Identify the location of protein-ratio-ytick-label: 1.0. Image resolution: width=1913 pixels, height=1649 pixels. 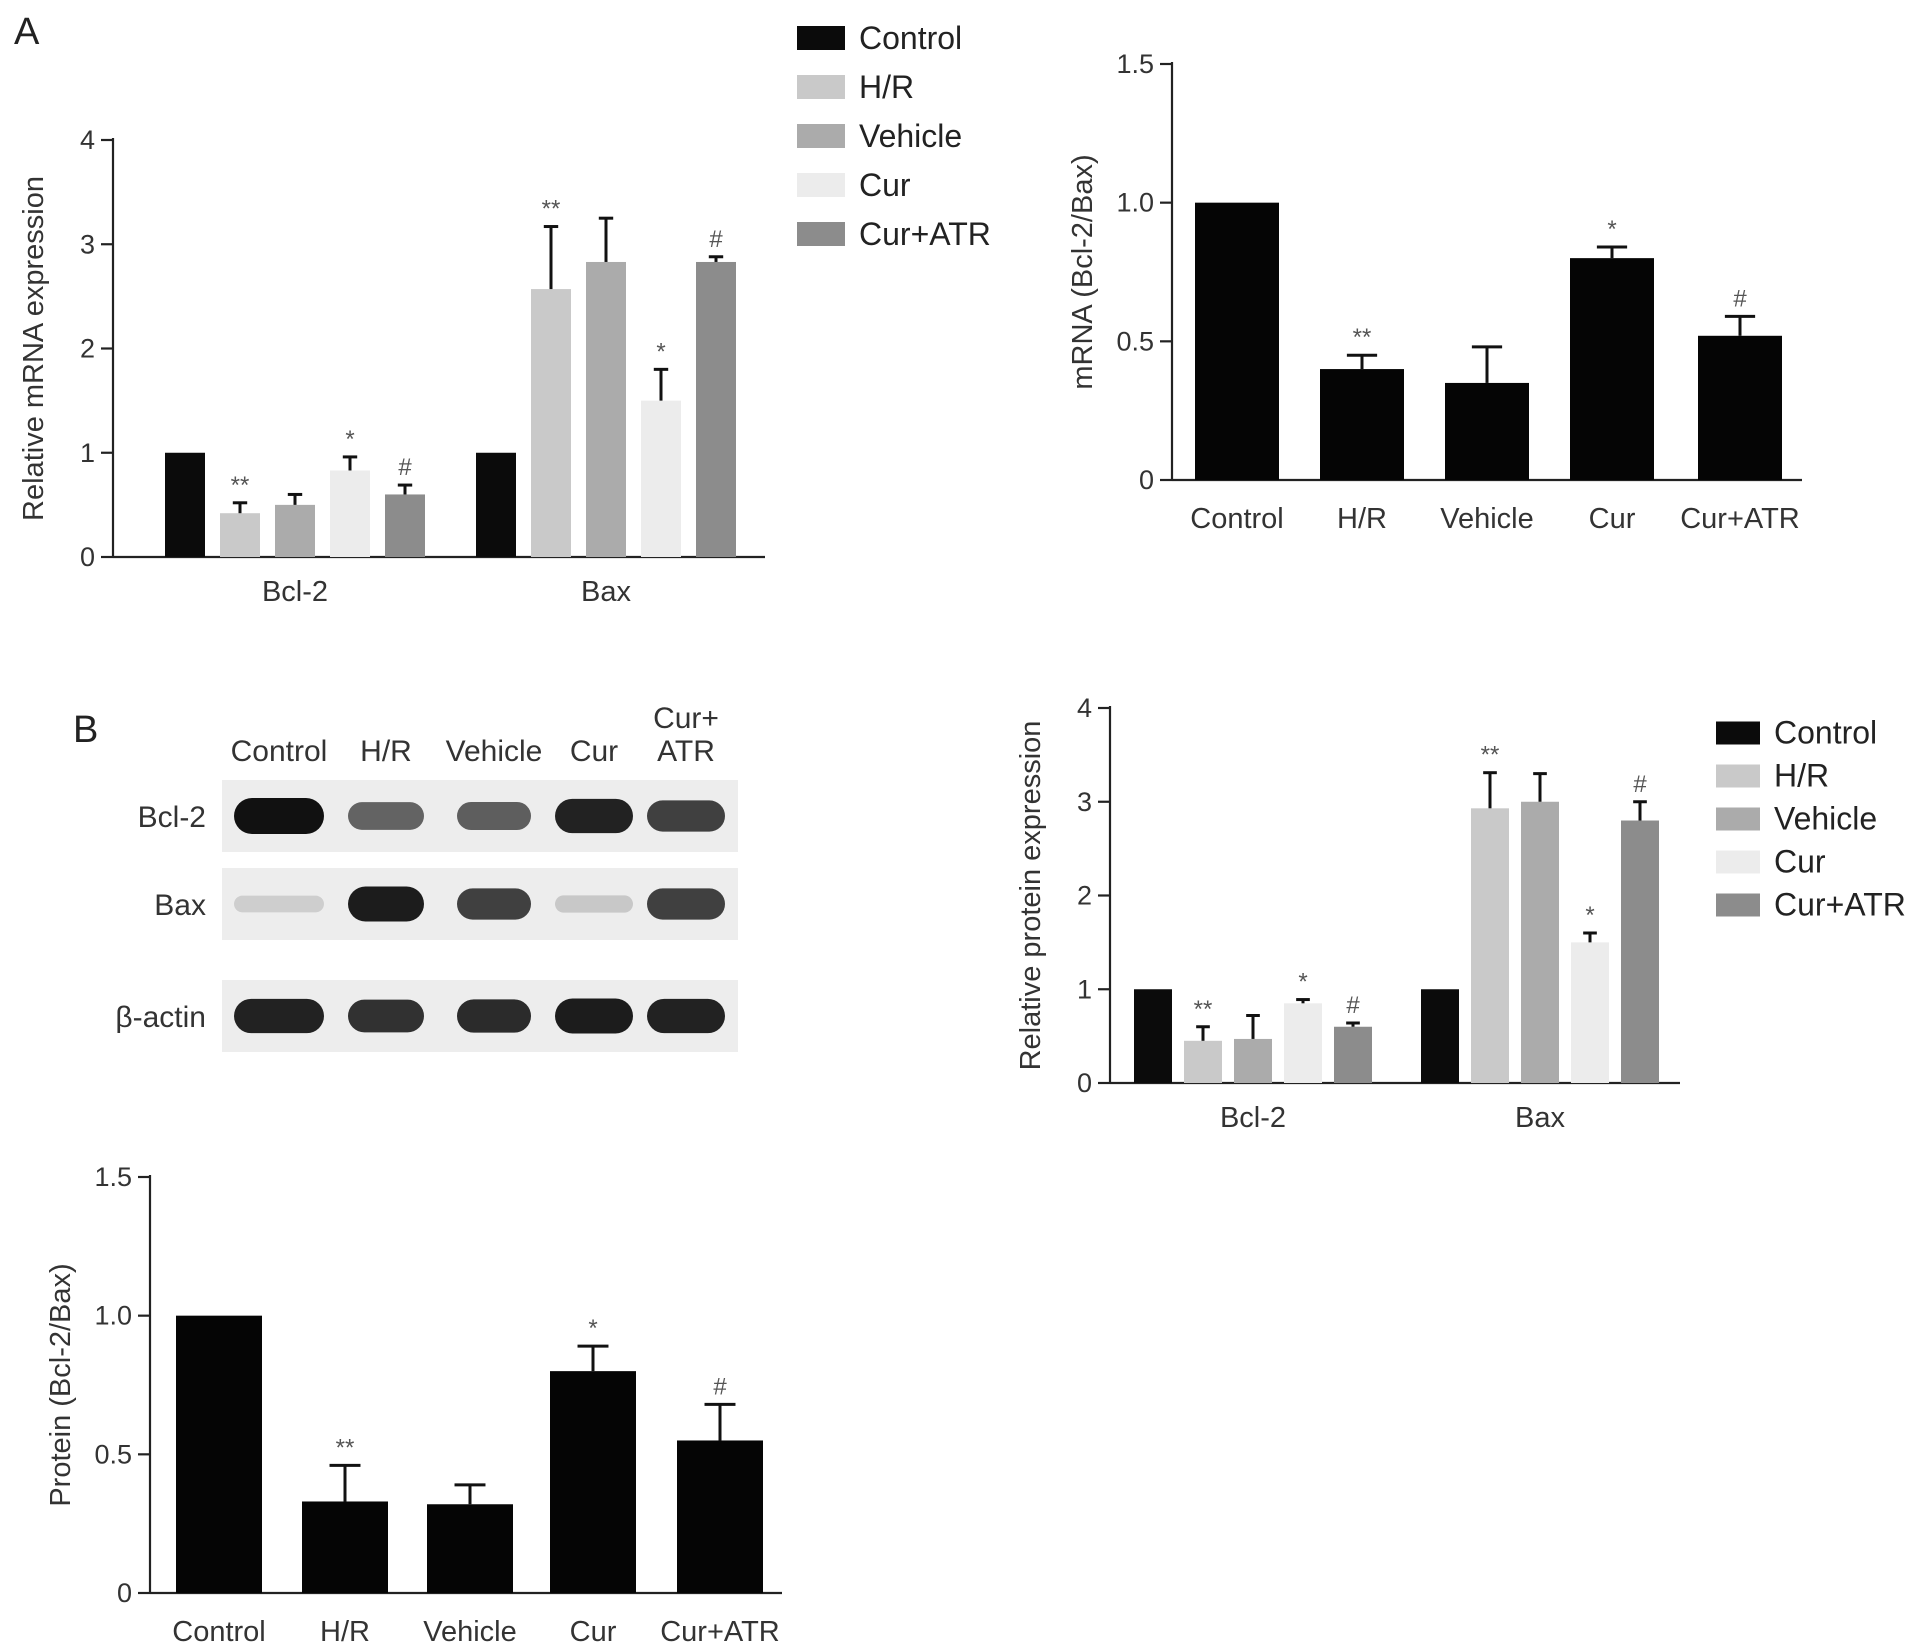
(113, 1316).